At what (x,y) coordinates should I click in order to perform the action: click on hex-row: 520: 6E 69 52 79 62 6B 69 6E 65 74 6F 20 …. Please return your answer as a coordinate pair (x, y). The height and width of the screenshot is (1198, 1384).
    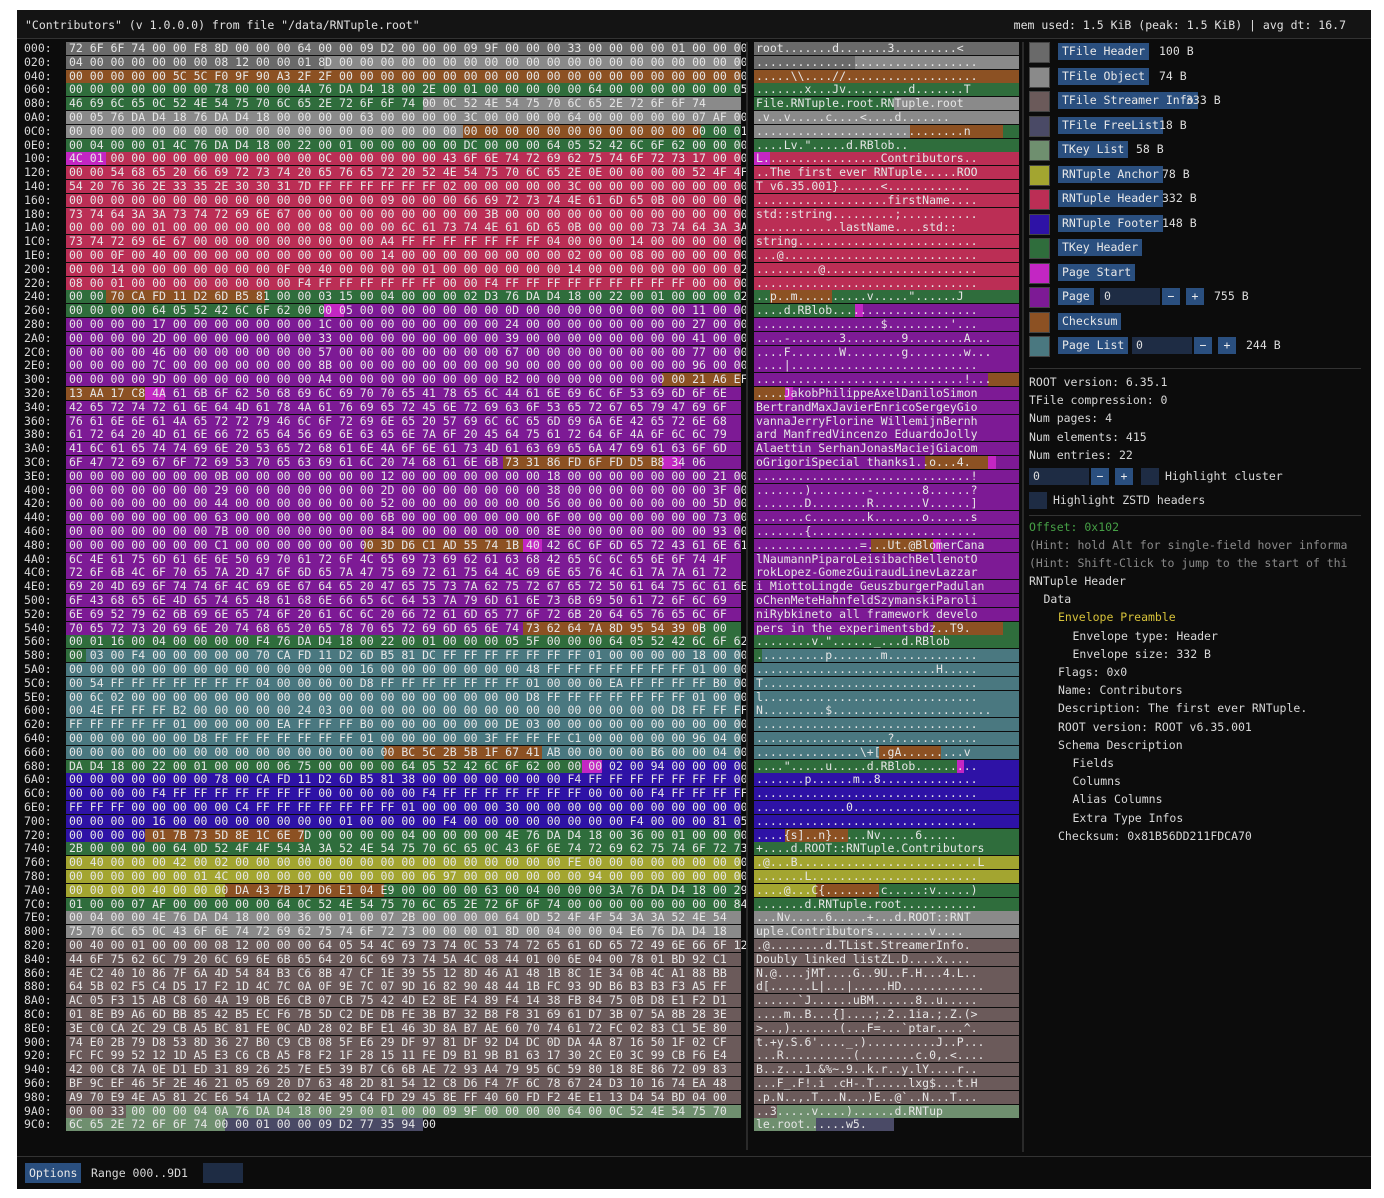
    Looking at the image, I should click on (519, 614).